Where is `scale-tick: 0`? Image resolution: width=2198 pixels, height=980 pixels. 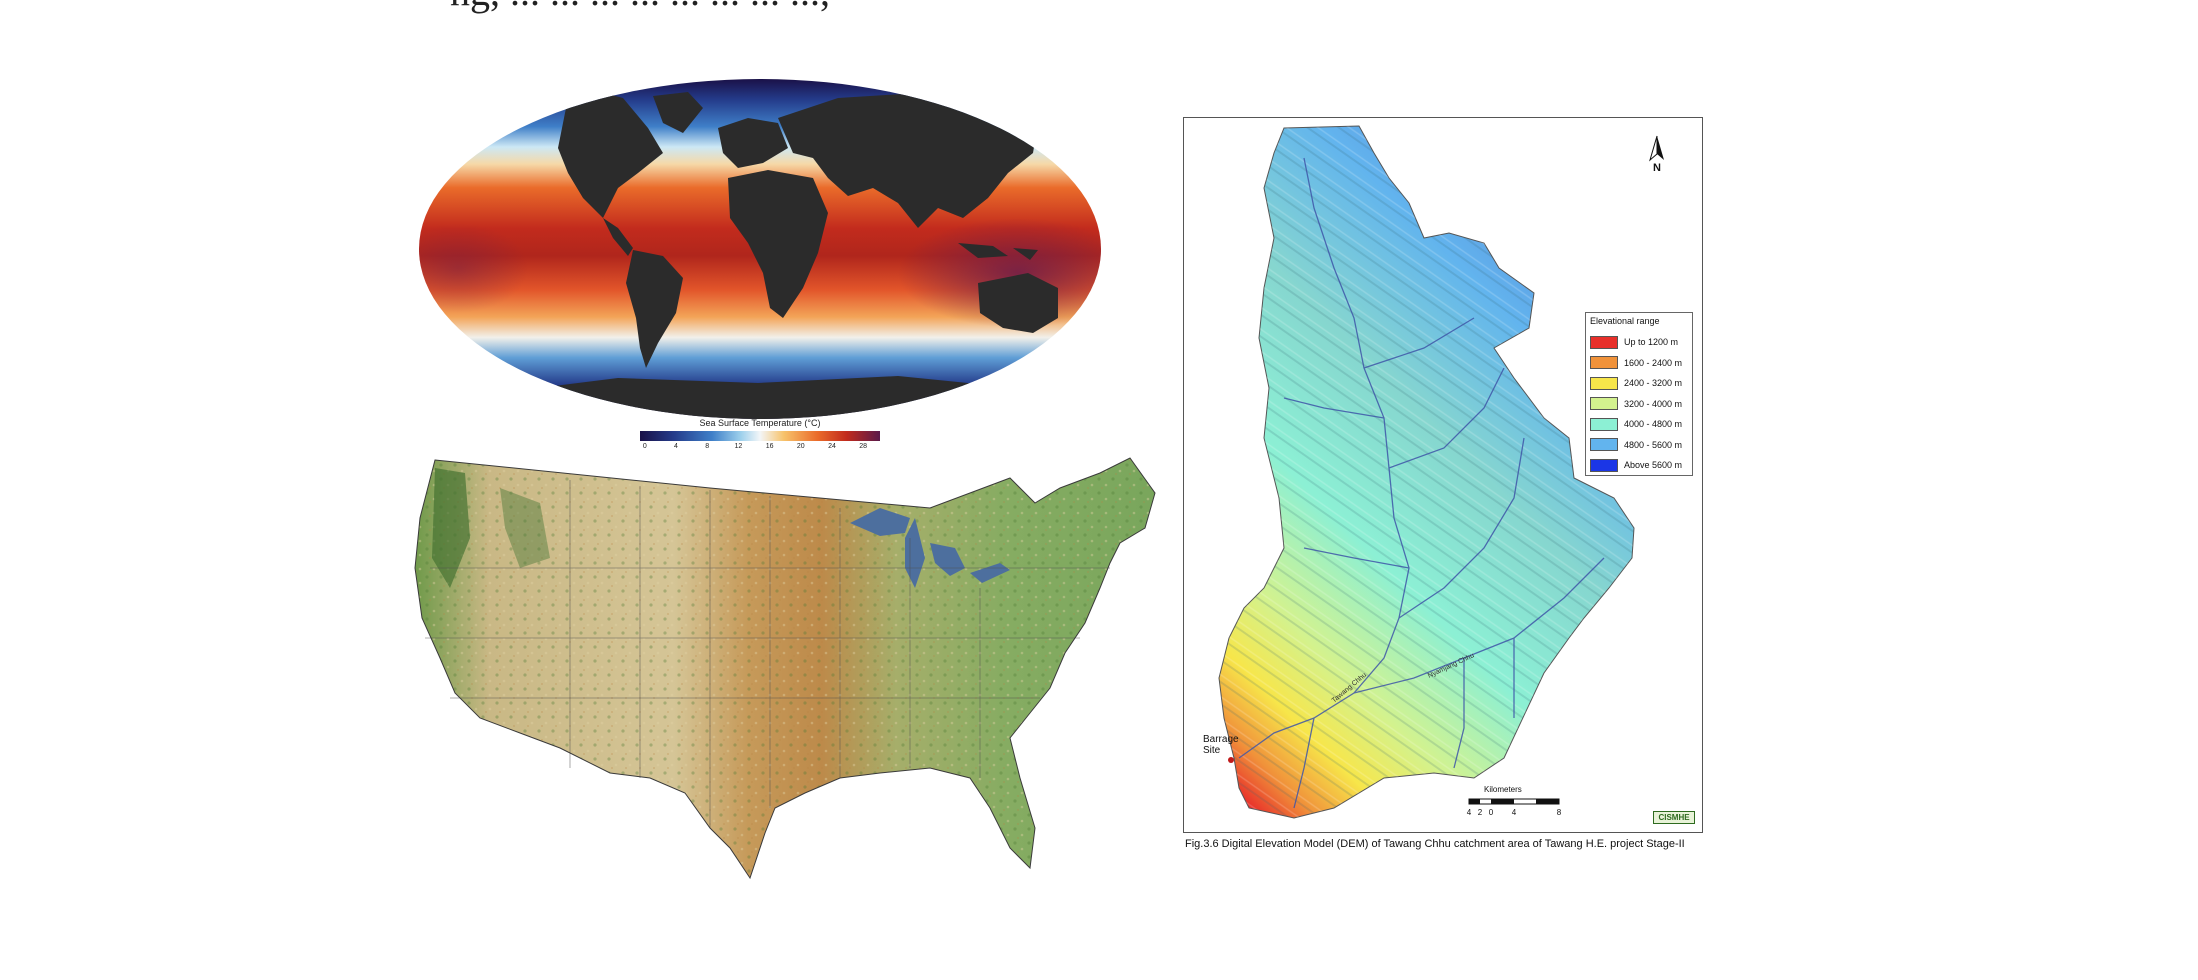
scale-tick: 0 is located at coordinates (1491, 812).